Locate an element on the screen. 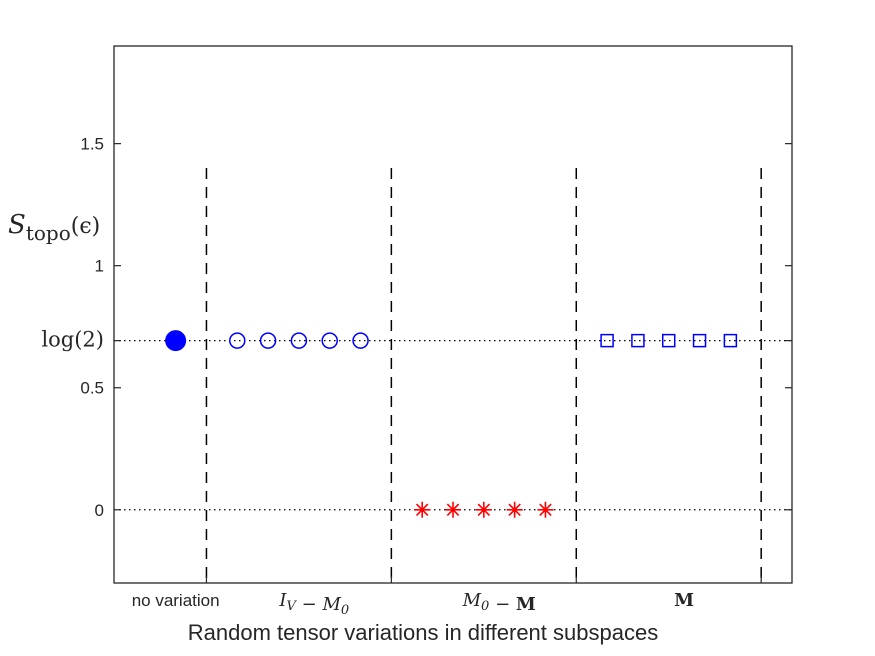 This screenshot has height=656, width=875. y-axis-label-base: S is located at coordinates (17, 225).